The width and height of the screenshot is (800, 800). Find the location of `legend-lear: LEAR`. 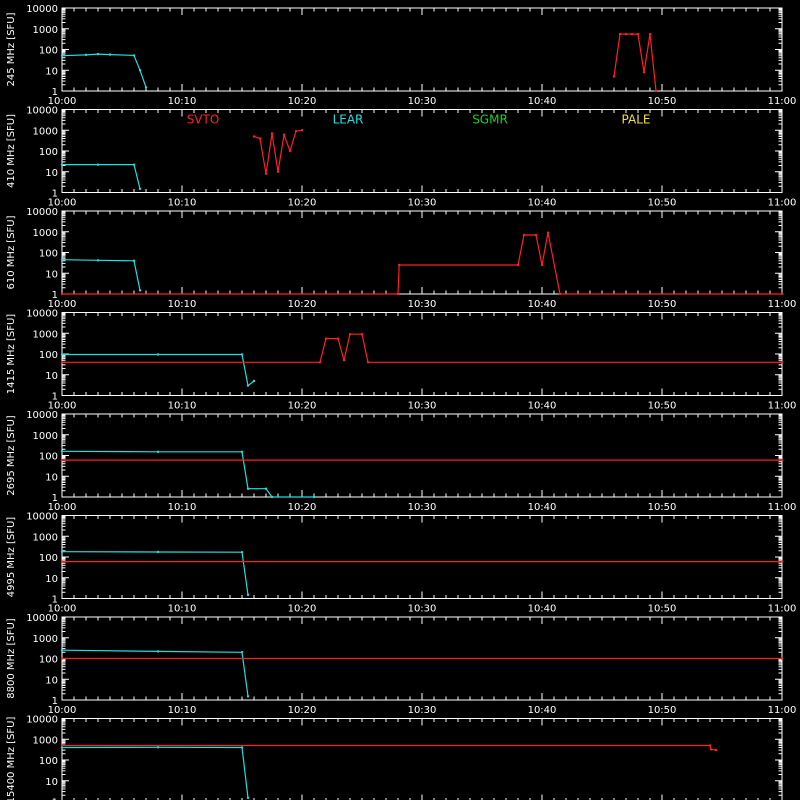

legend-lear: LEAR is located at coordinates (348, 120).